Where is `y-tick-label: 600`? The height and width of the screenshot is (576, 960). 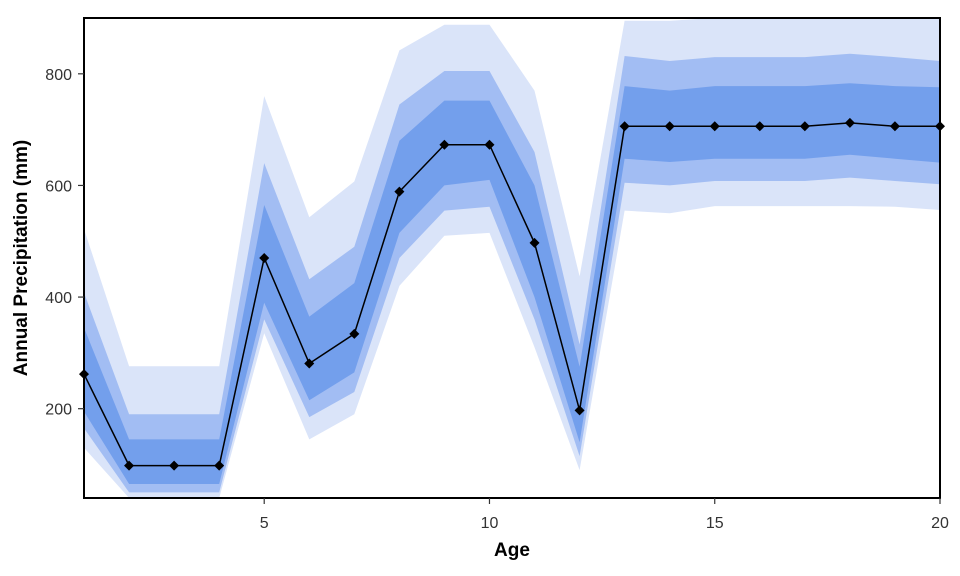 y-tick-label: 600 is located at coordinates (58, 186).